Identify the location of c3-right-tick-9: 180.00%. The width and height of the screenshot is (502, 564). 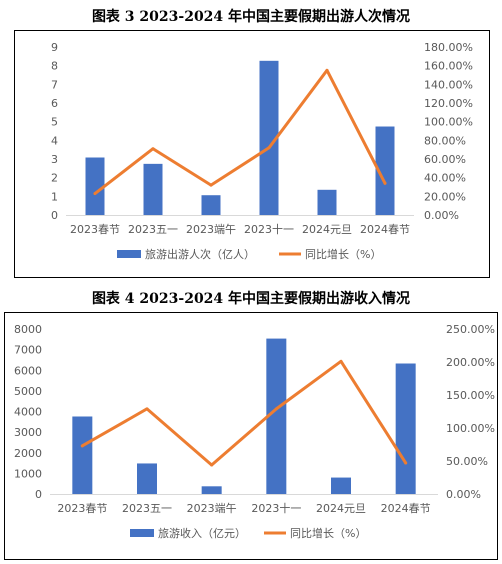
(448, 47).